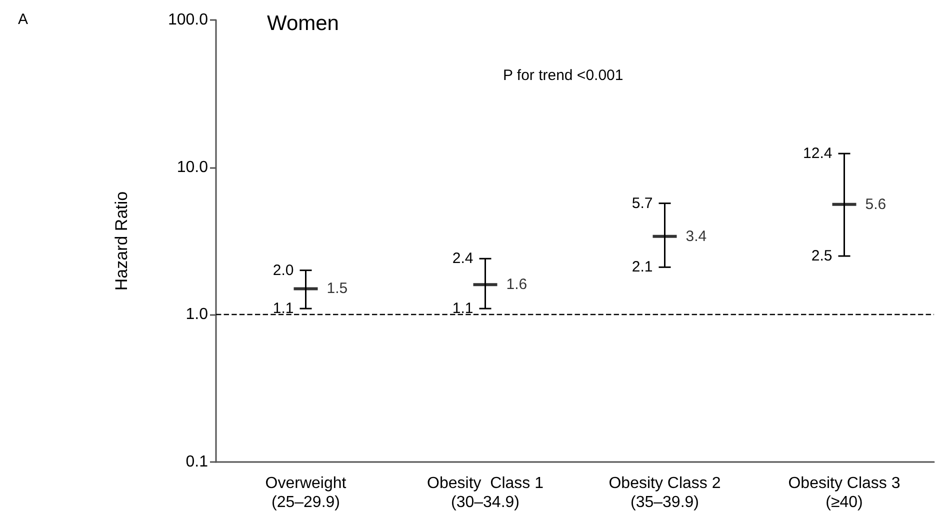 The width and height of the screenshot is (948, 526). Describe the element at coordinates (696, 236) in the screenshot. I see `data-label: 3.4` at that location.